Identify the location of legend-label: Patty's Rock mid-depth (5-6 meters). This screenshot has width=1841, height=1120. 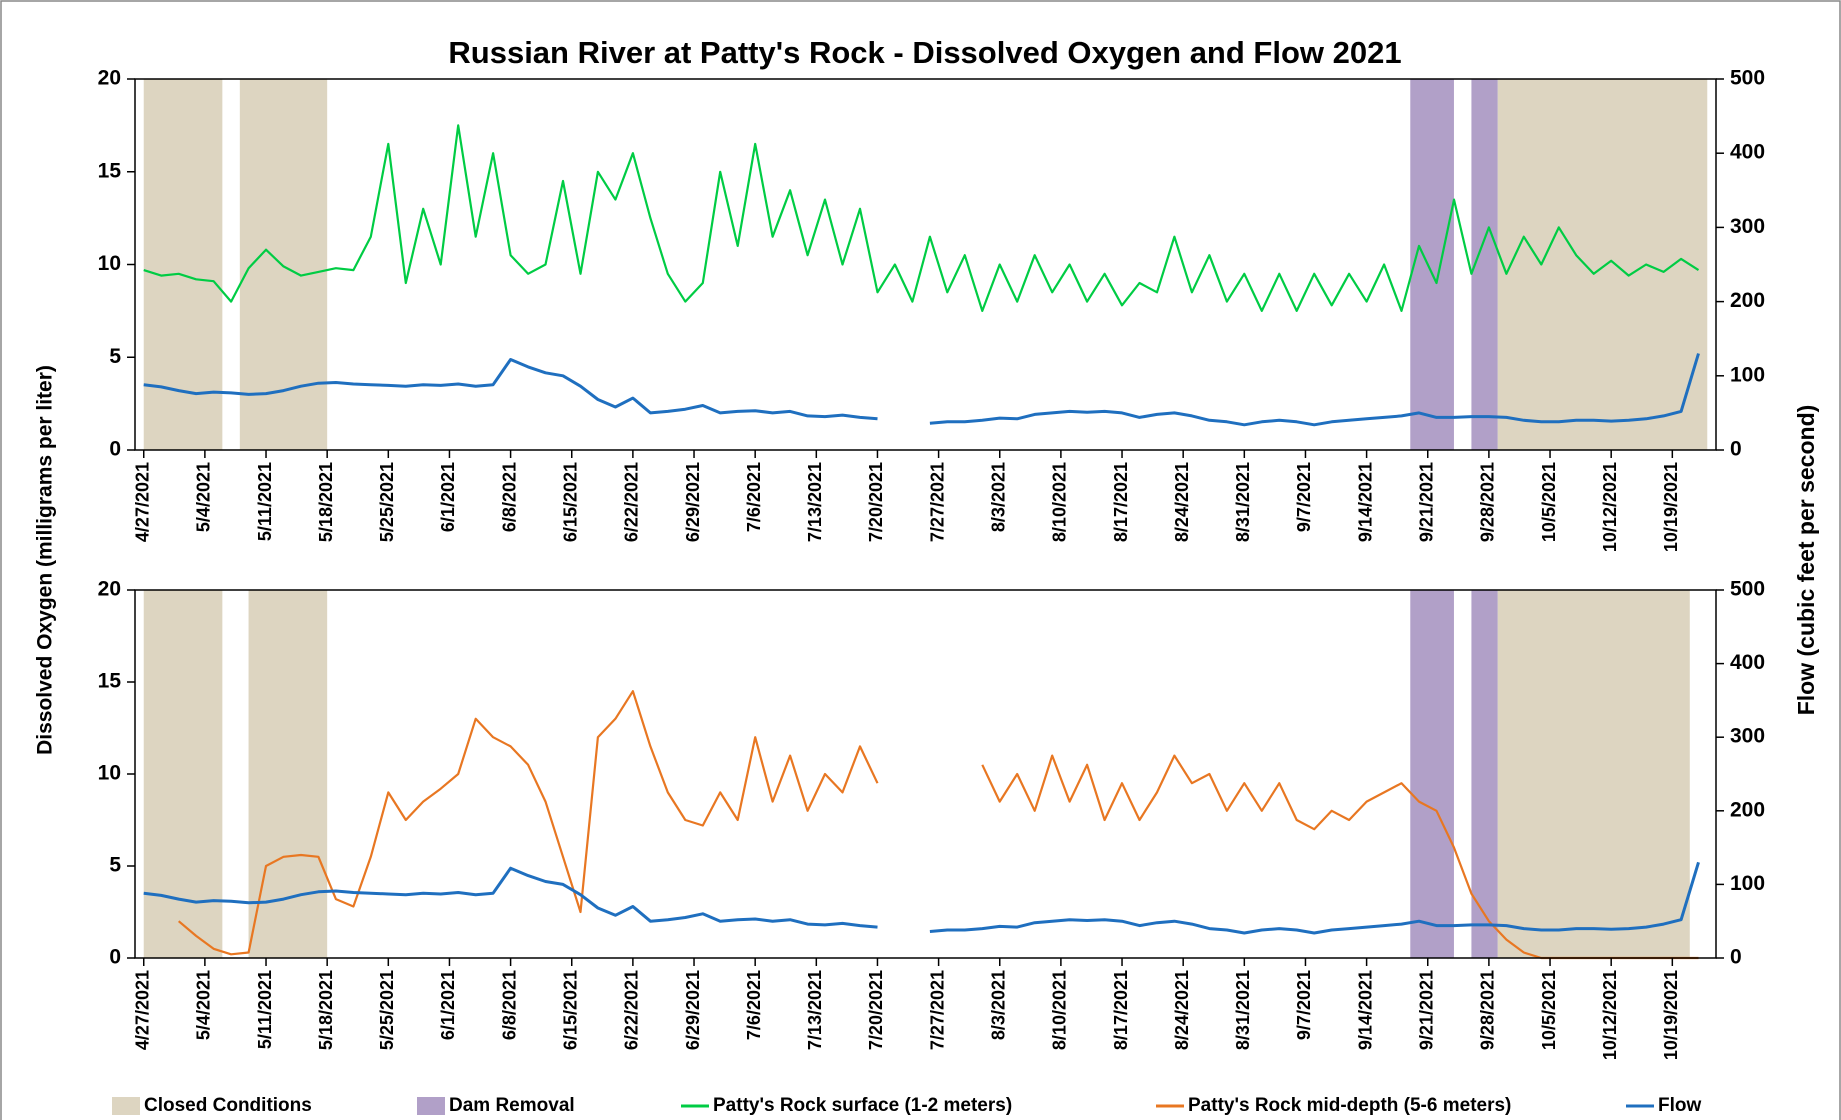
(1349, 1105).